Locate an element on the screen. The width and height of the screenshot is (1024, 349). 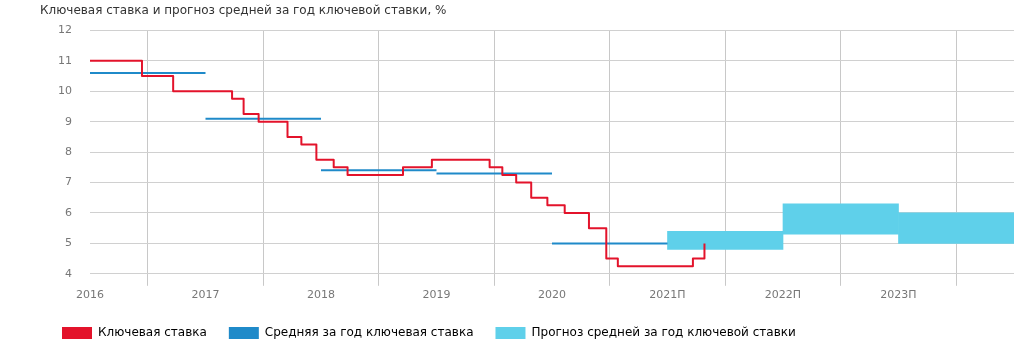
y-tick-label: 9 is located at coordinates (68, 121).